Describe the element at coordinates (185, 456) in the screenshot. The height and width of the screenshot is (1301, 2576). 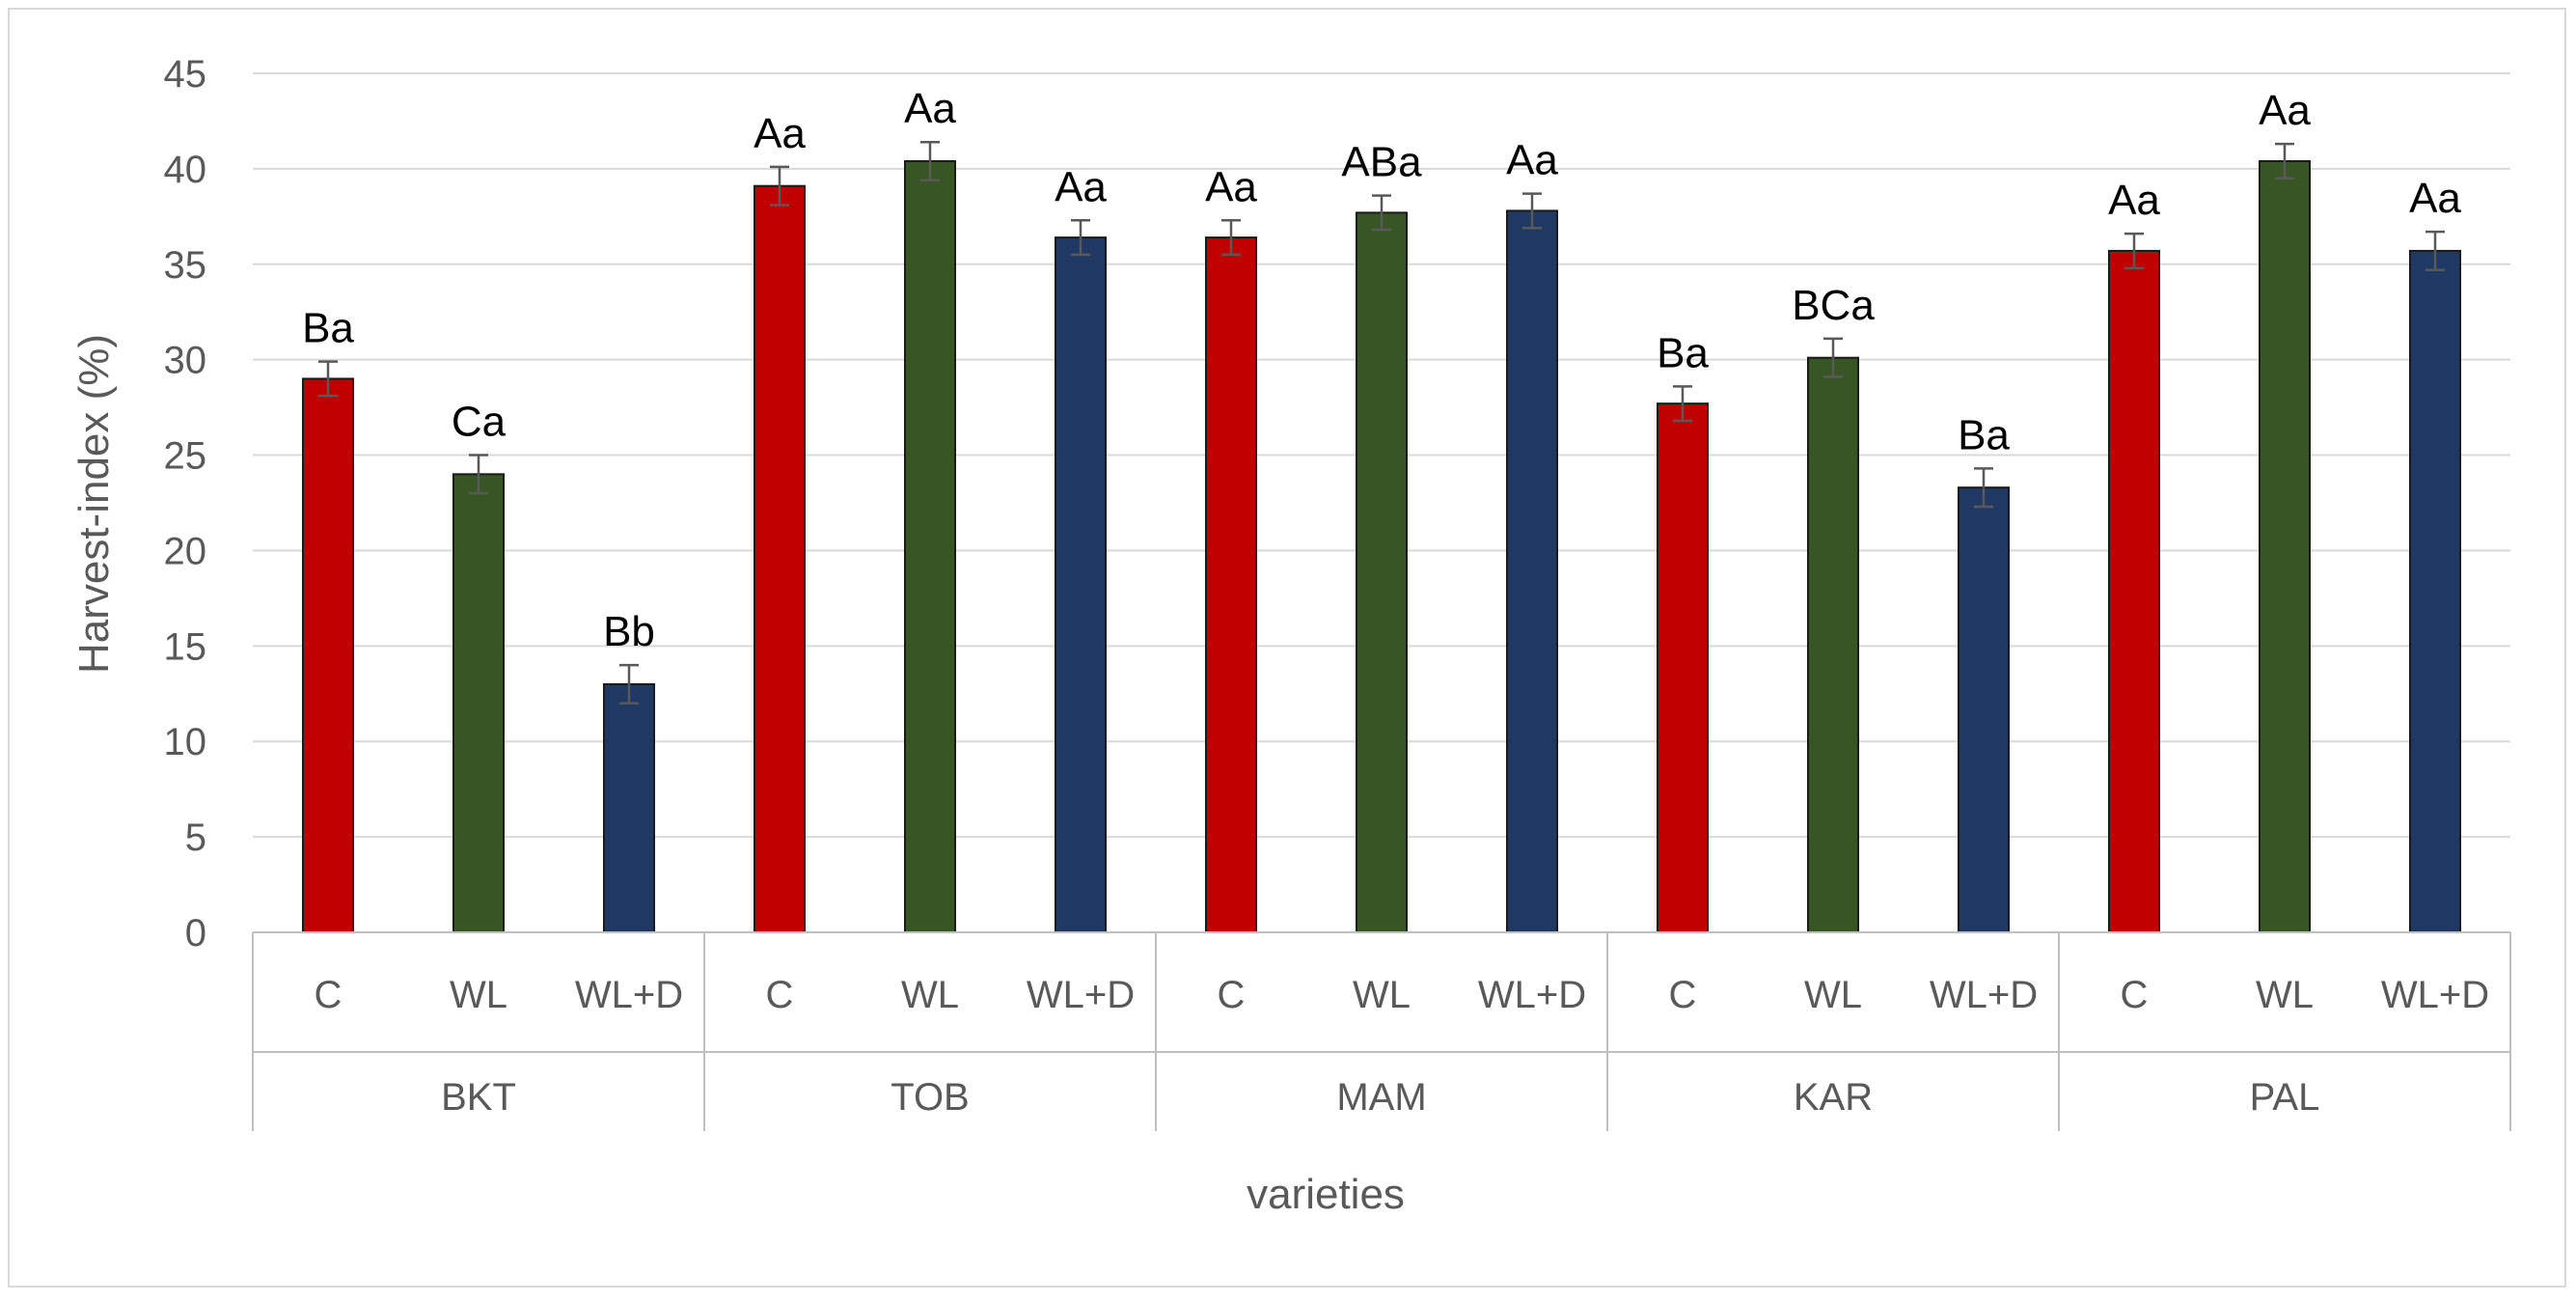
I see `y-tick-label: 25` at that location.